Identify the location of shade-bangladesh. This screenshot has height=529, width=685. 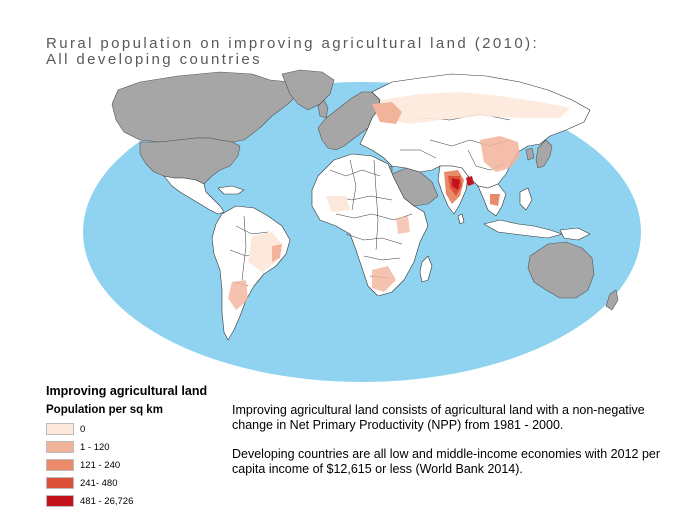
(470, 181).